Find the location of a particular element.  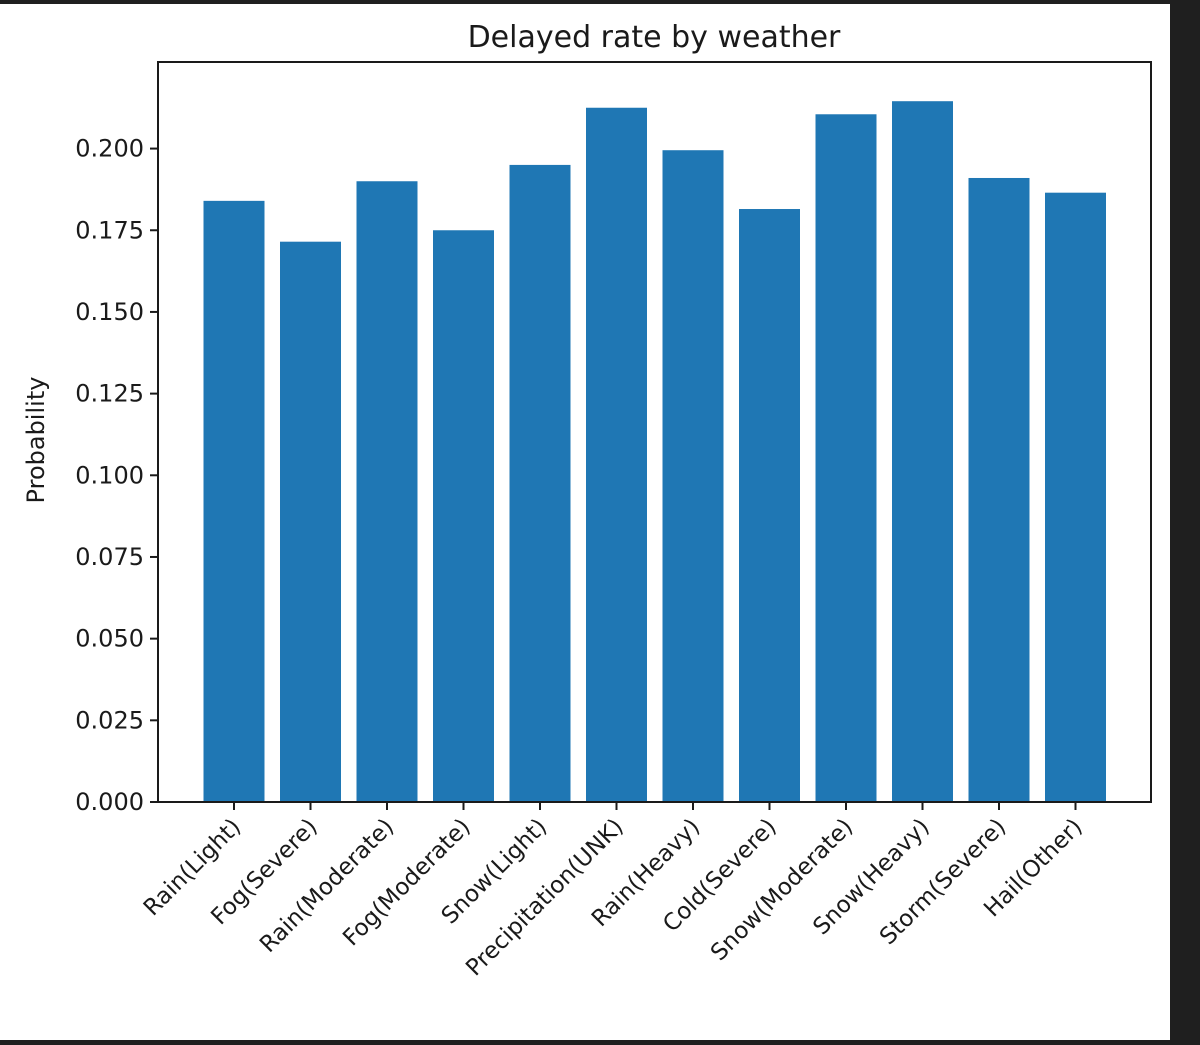

y-tick-label: 0.075 is located at coordinates (109, 557).